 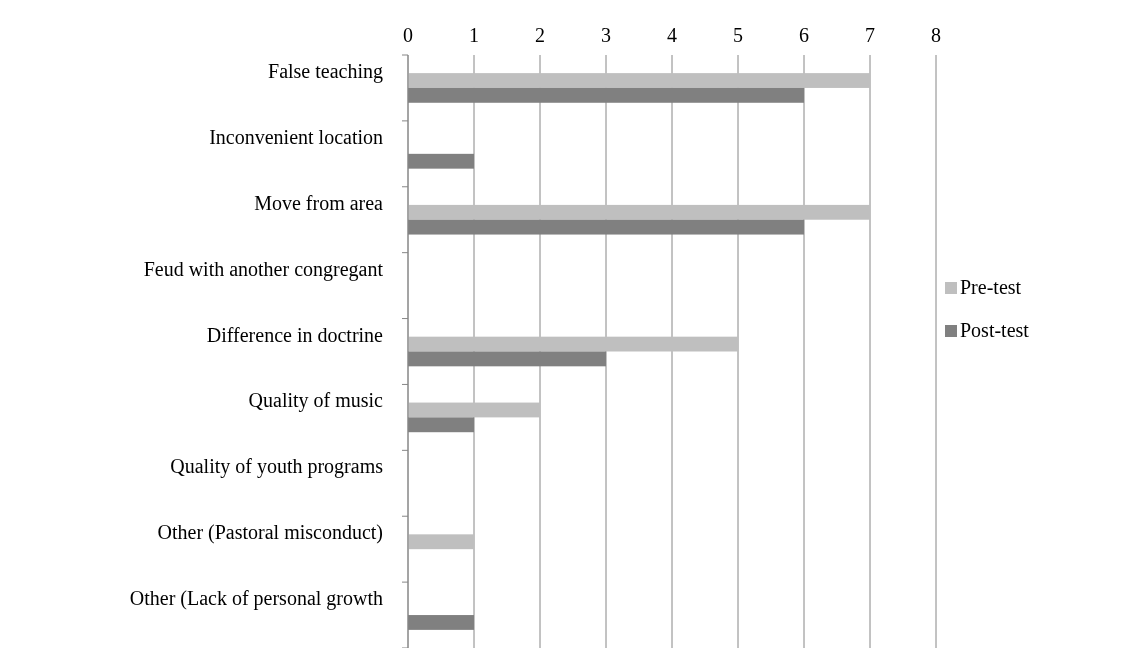 I want to click on y-tick-label: Difference in doctrine, so click(x=295, y=334).